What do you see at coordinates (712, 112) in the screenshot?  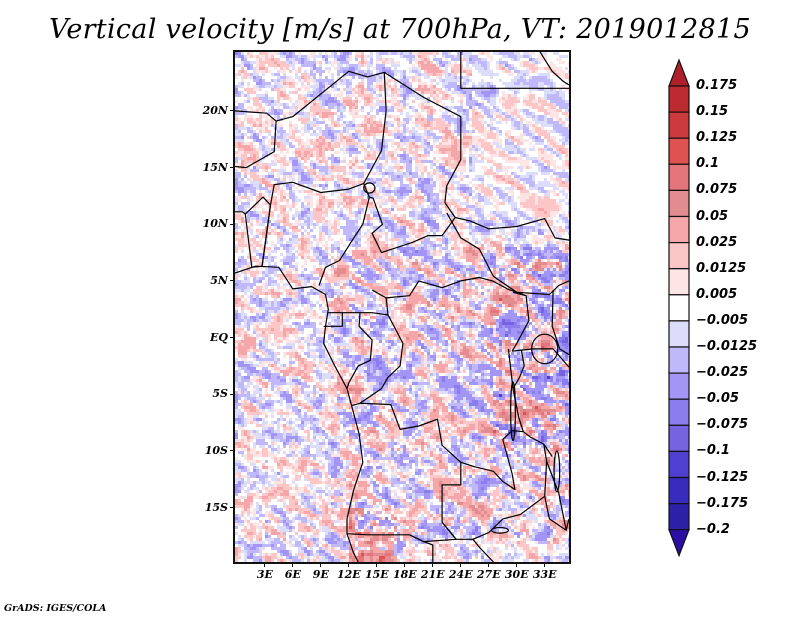 I see `colorbar-level-label: 0.15` at bounding box center [712, 112].